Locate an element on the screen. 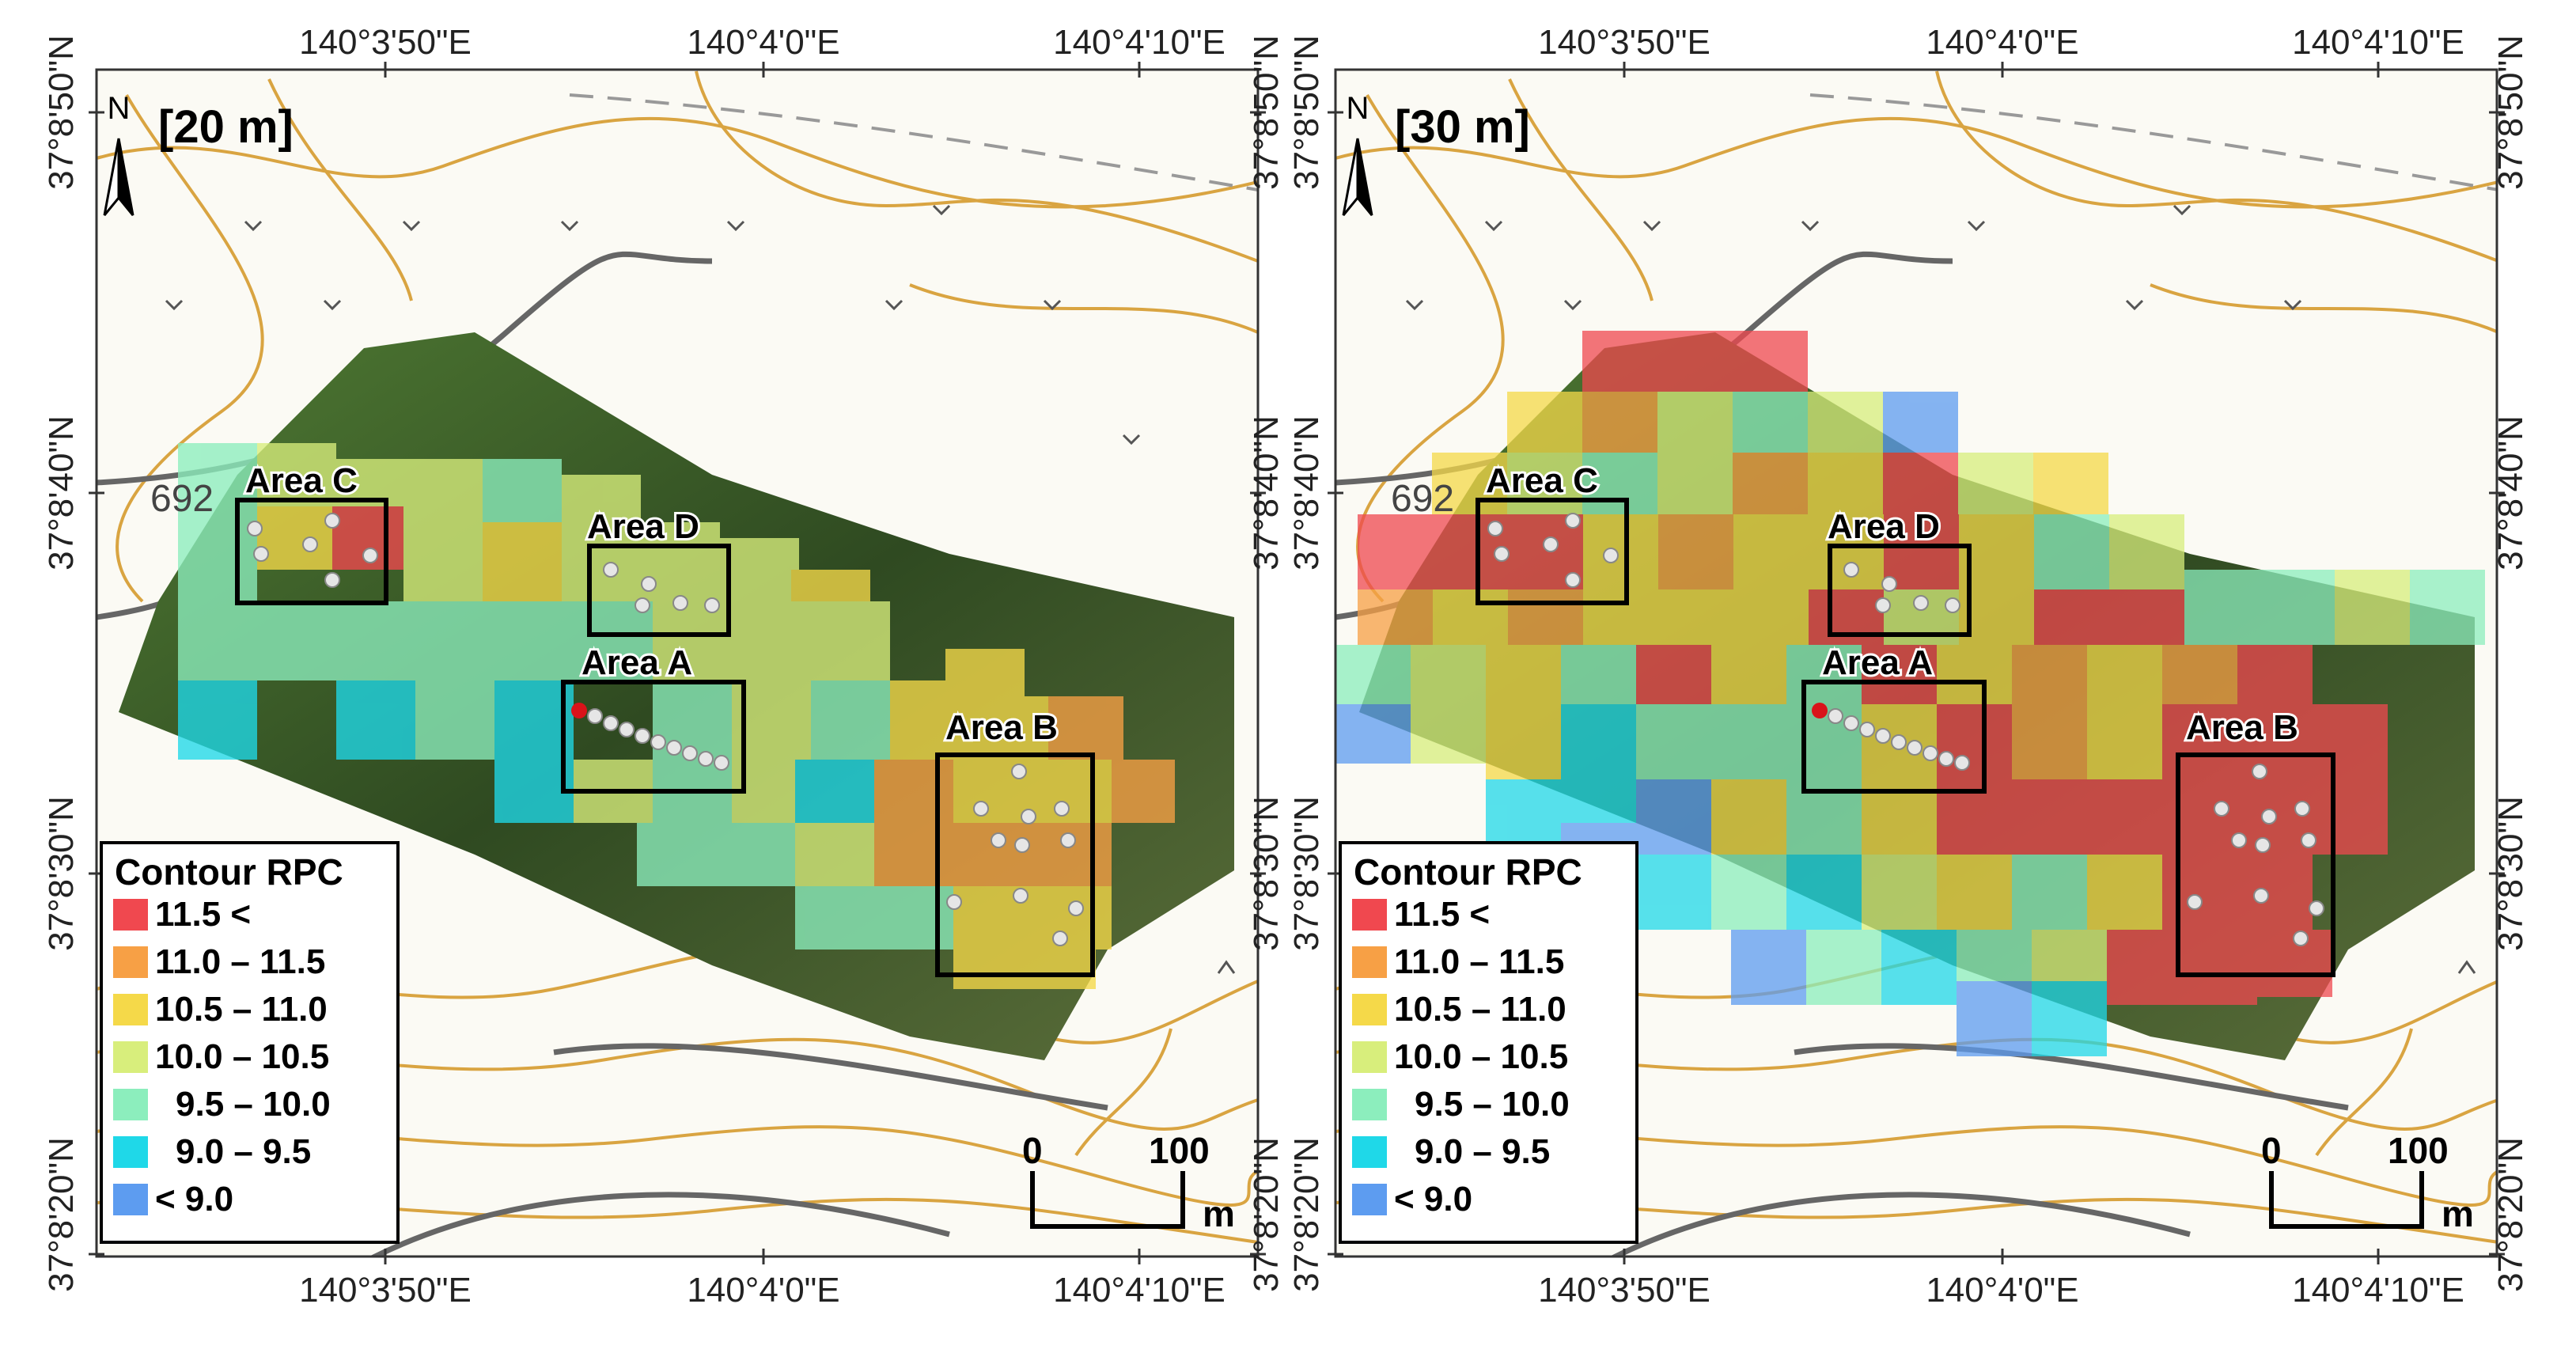 Image resolution: width=2576 pixels, height=1357 pixels. legend-label: 9.0 – 9.5 is located at coordinates (243, 1151).